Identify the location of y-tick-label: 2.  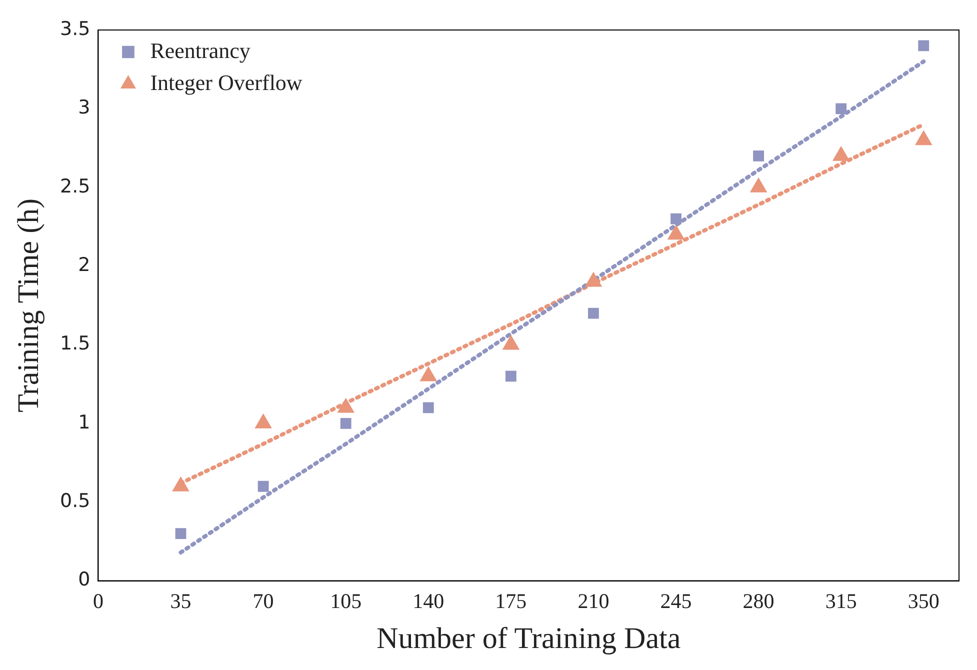
(84, 265).